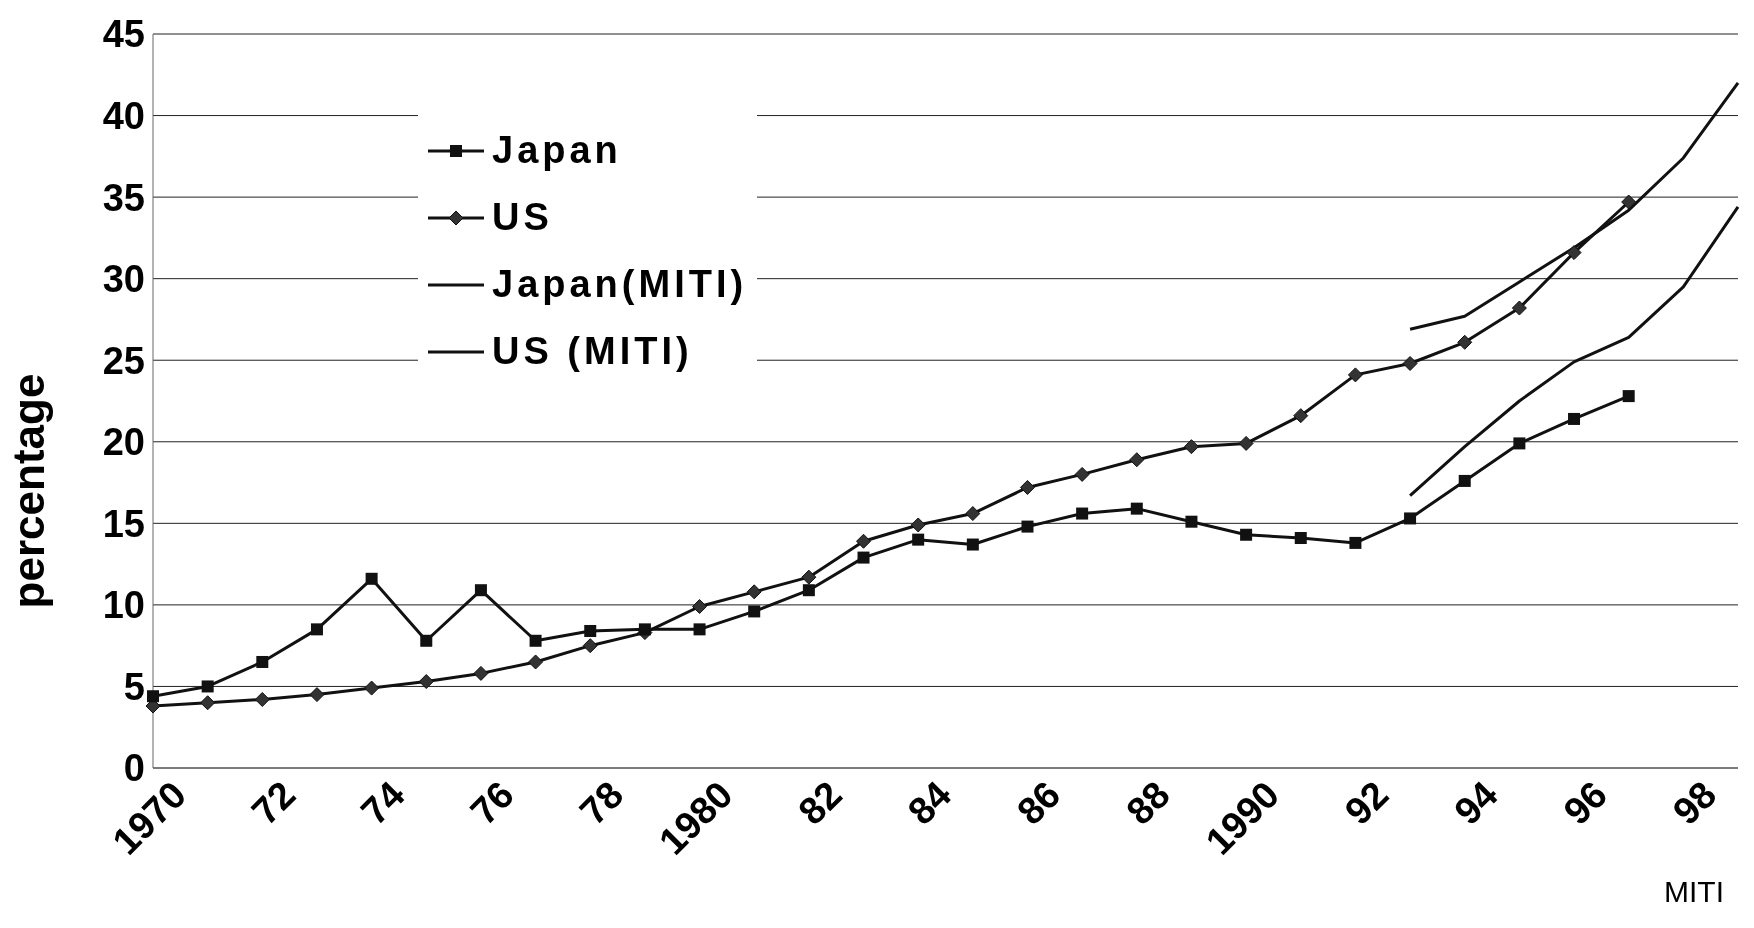 Image resolution: width=1754 pixels, height=928 pixels. I want to click on x-tick-label: 72, so click(273, 803).